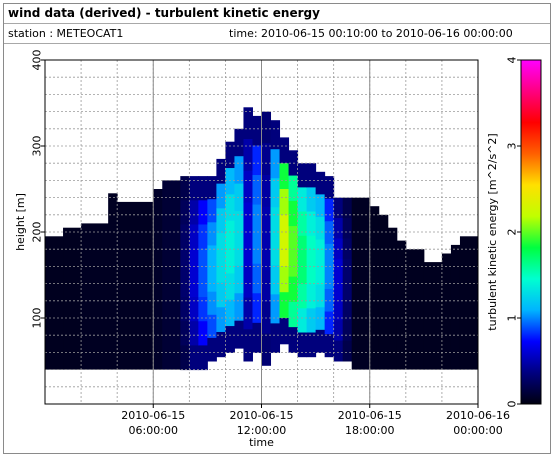 This screenshot has height=460, width=556. What do you see at coordinates (261, 442) in the screenshot?
I see `x-axis-label: time` at bounding box center [261, 442].